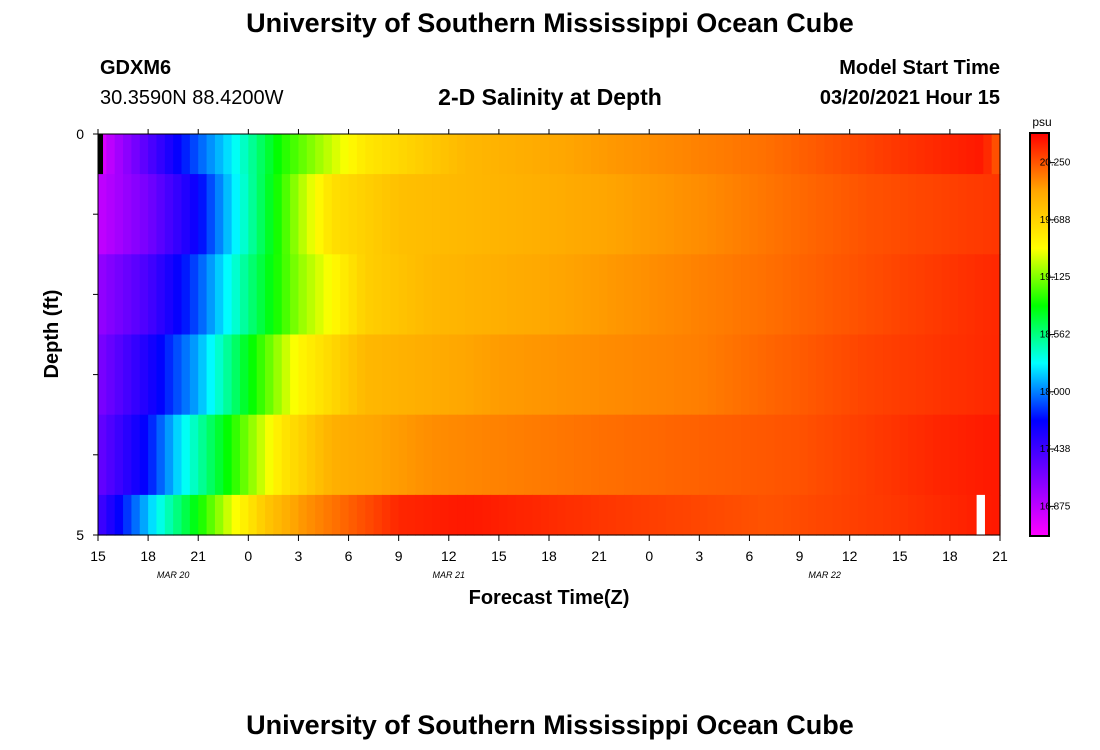 This screenshot has height=750, width=1100. Describe the element at coordinates (1000, 556) in the screenshot. I see `x-tick-label: 21` at that location.